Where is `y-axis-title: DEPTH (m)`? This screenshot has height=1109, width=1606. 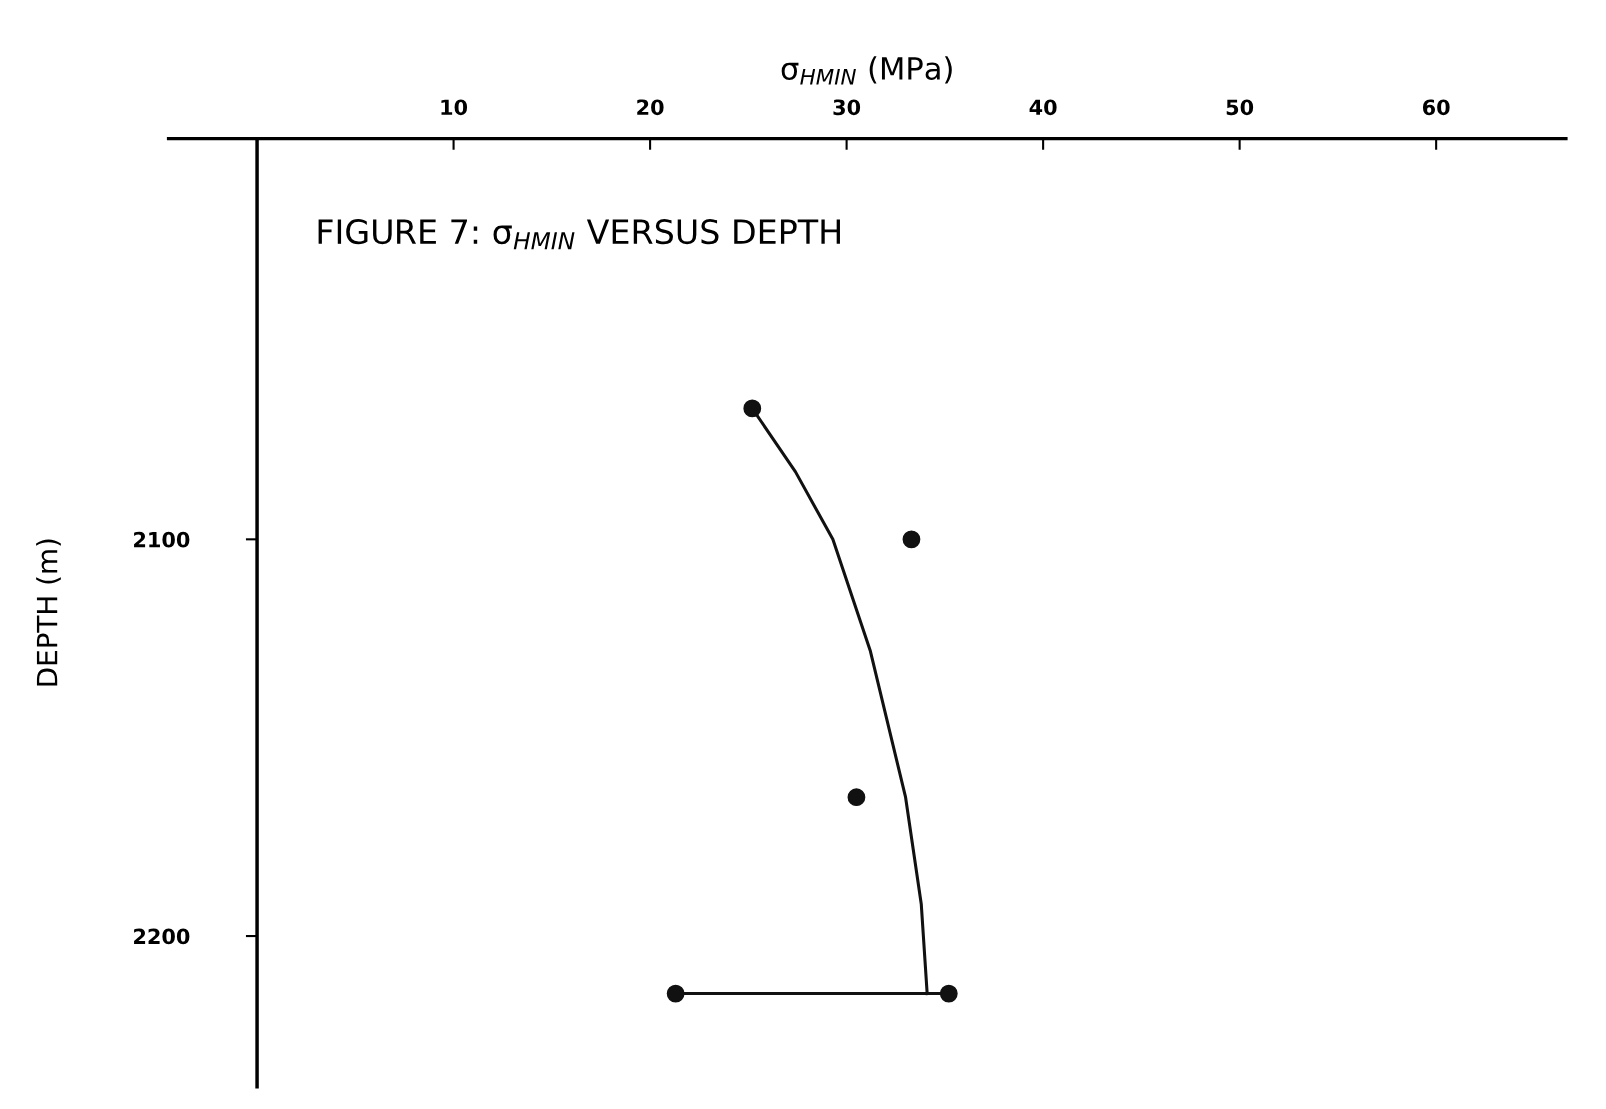 y-axis-title: DEPTH (m) is located at coordinates (48, 612).